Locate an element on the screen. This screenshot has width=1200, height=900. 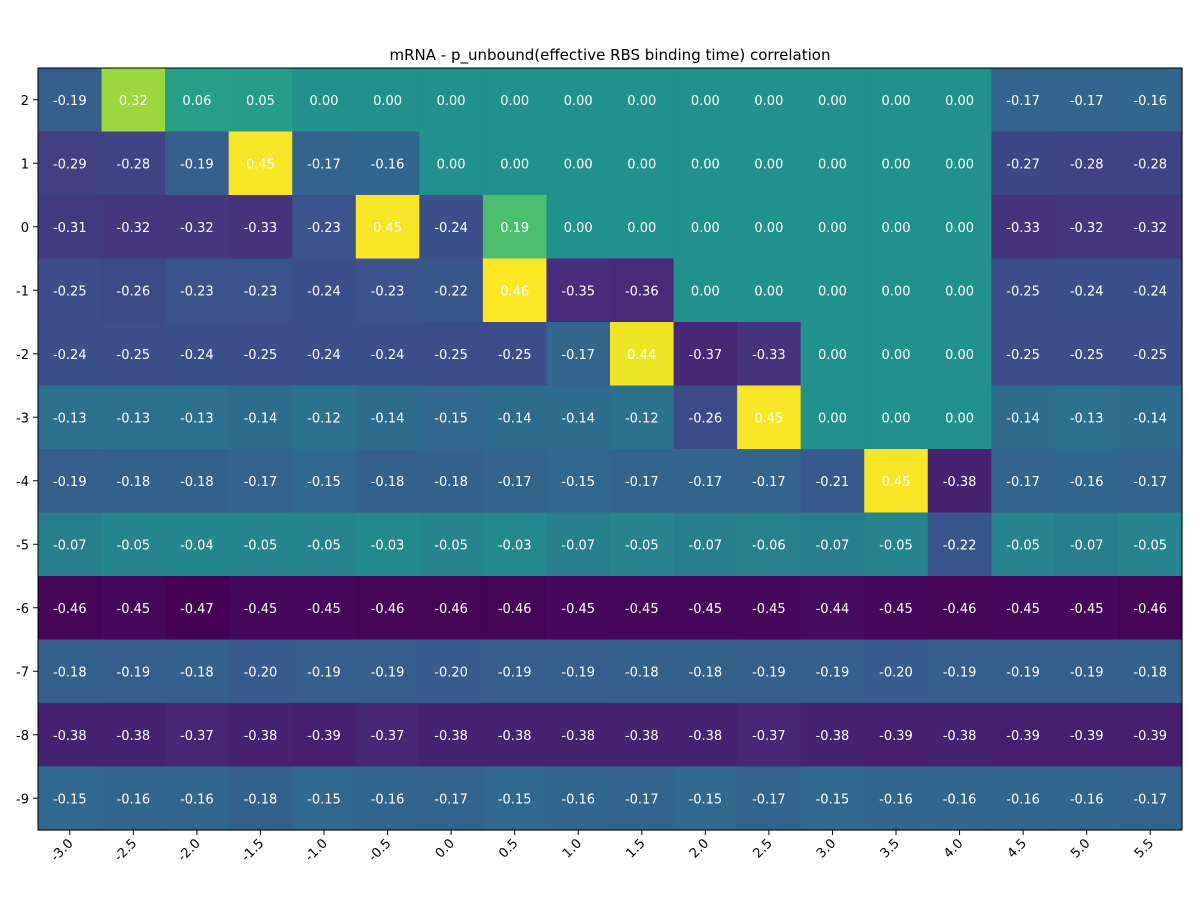
x-tick-label: 2.0 is located at coordinates (699, 848).